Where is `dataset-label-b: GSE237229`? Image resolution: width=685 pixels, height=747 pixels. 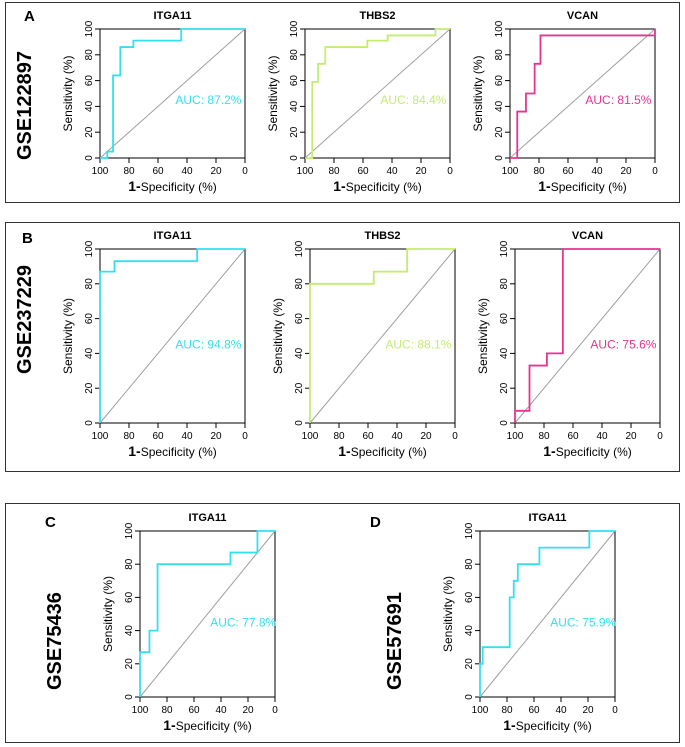
dataset-label-b: GSE237229 is located at coordinates (25, 319).